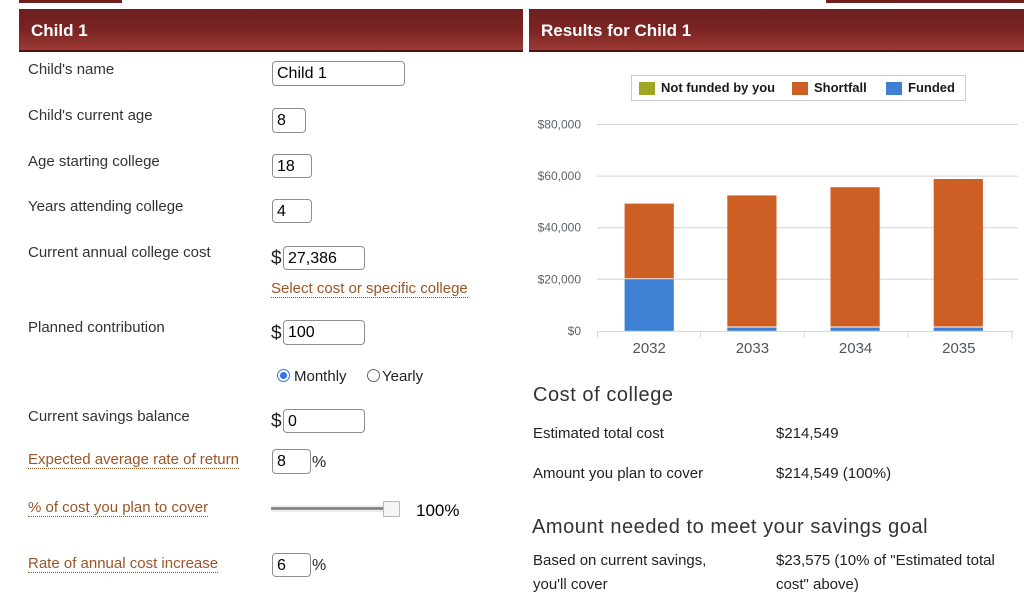  What do you see at coordinates (649, 348) in the screenshot?
I see `svg-text: 2032` at bounding box center [649, 348].